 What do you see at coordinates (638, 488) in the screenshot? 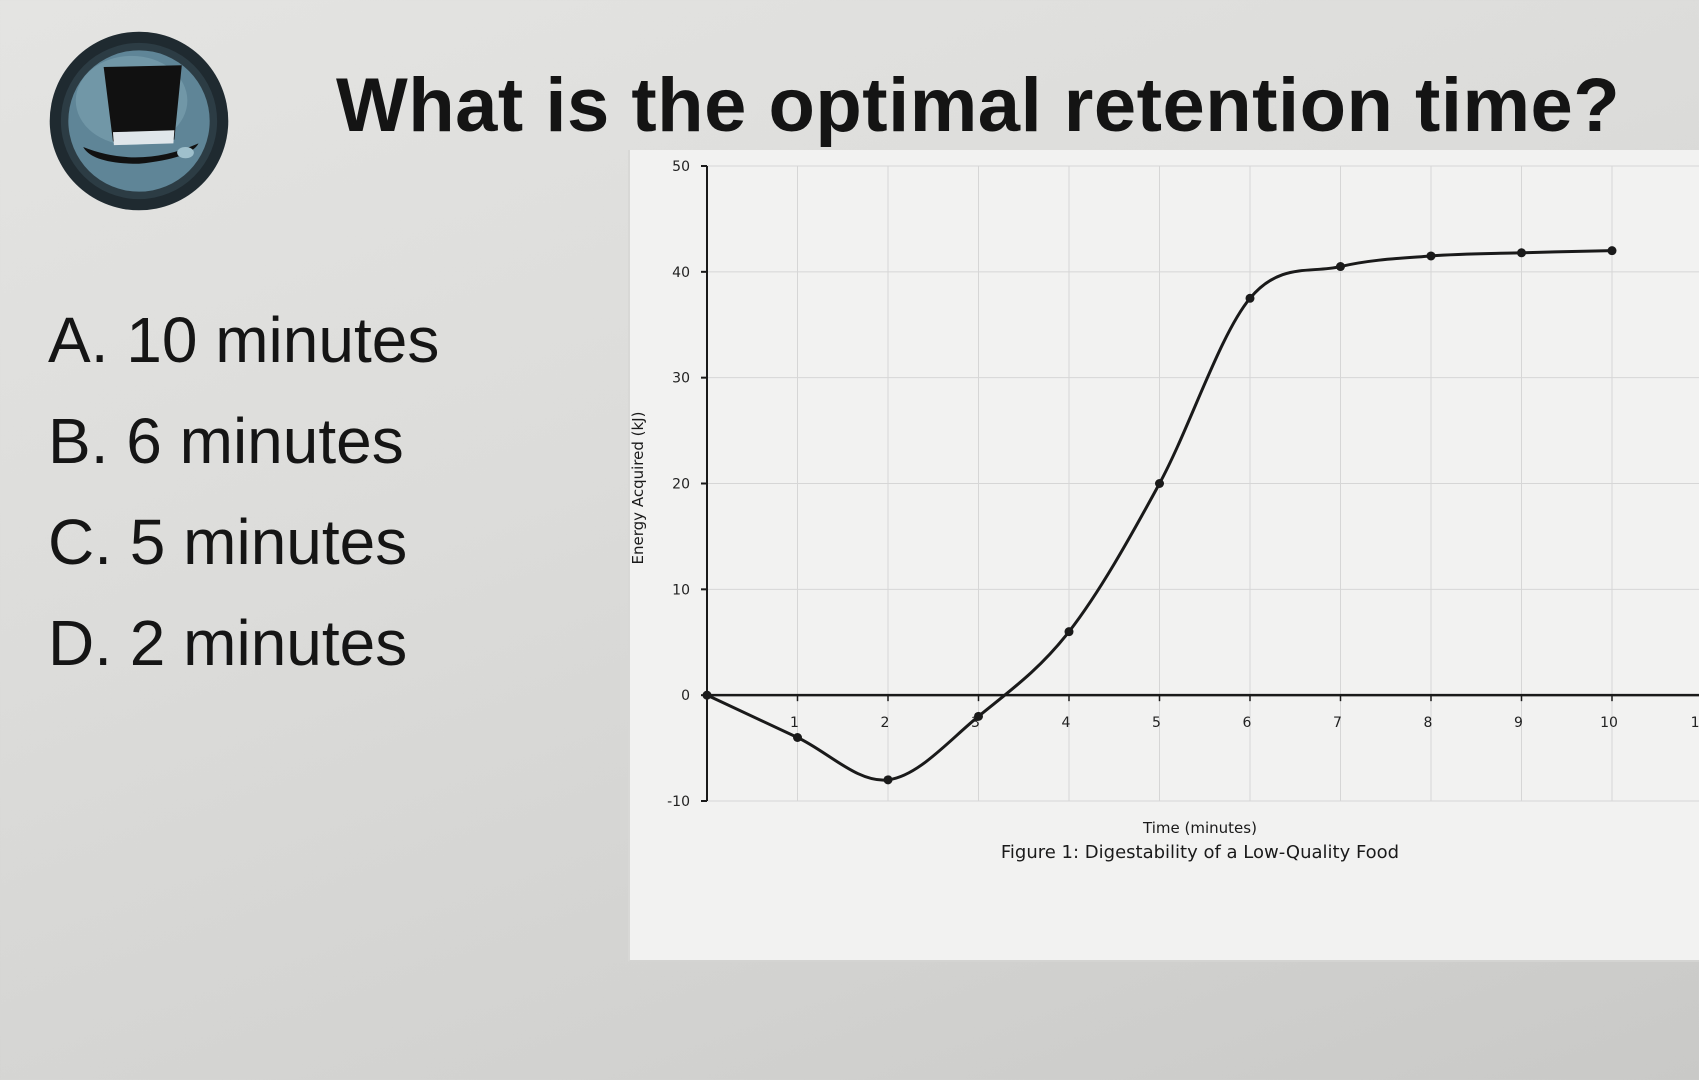
I see `y-axis-label: Energy Acquired (kJ)` at bounding box center [638, 488].